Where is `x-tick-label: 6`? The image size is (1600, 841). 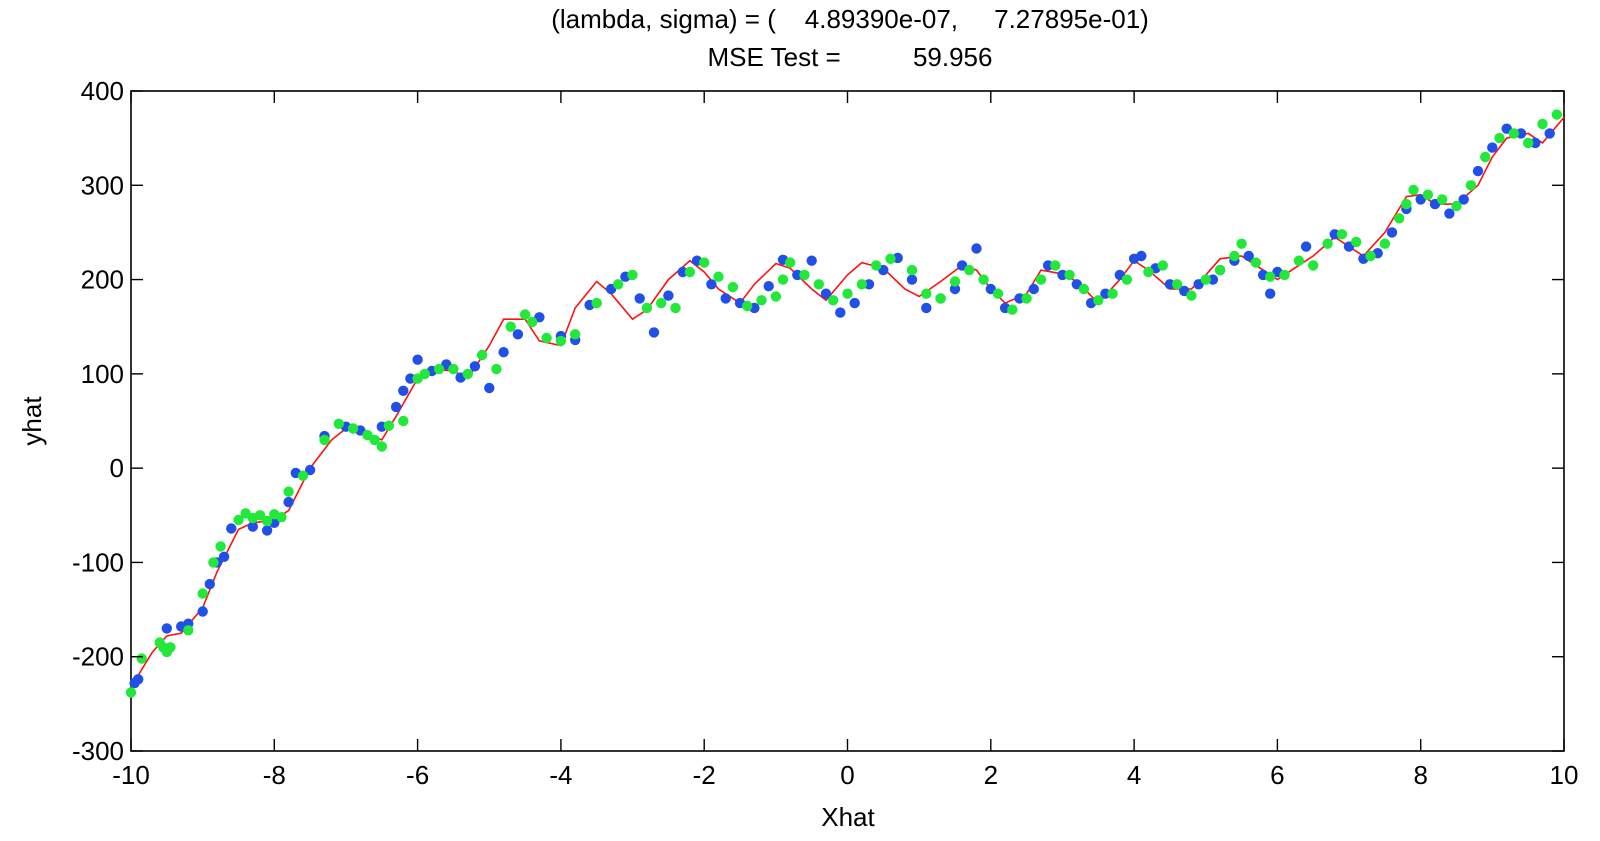 x-tick-label: 6 is located at coordinates (1277, 775).